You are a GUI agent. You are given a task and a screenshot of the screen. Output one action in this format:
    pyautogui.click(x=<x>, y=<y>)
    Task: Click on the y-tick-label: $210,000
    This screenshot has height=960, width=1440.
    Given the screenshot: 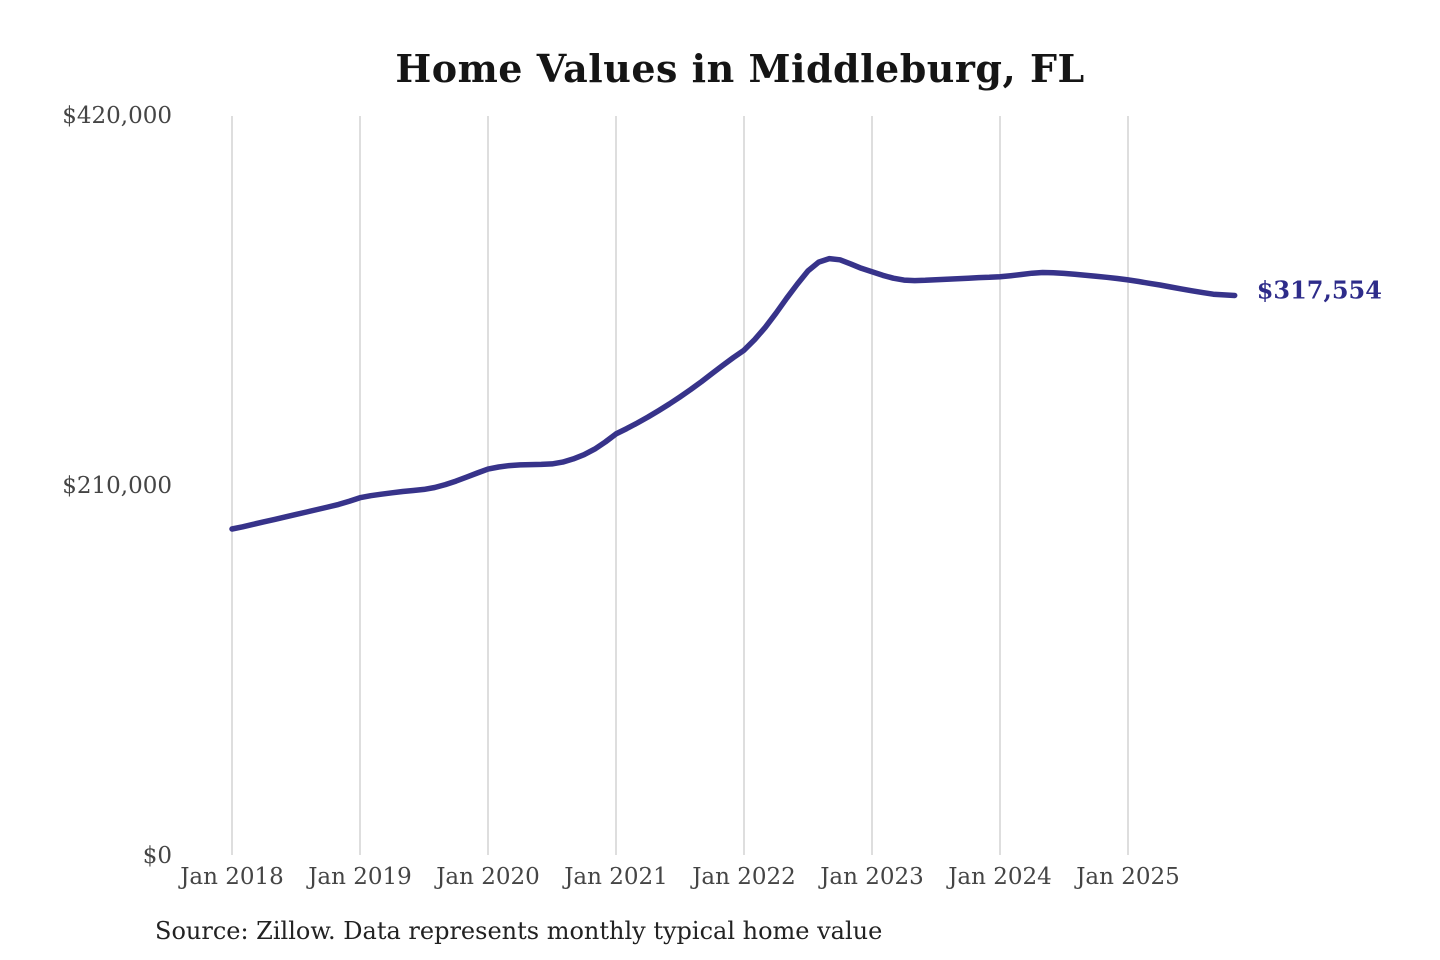 What is the action you would take?
    pyautogui.click(x=117, y=486)
    